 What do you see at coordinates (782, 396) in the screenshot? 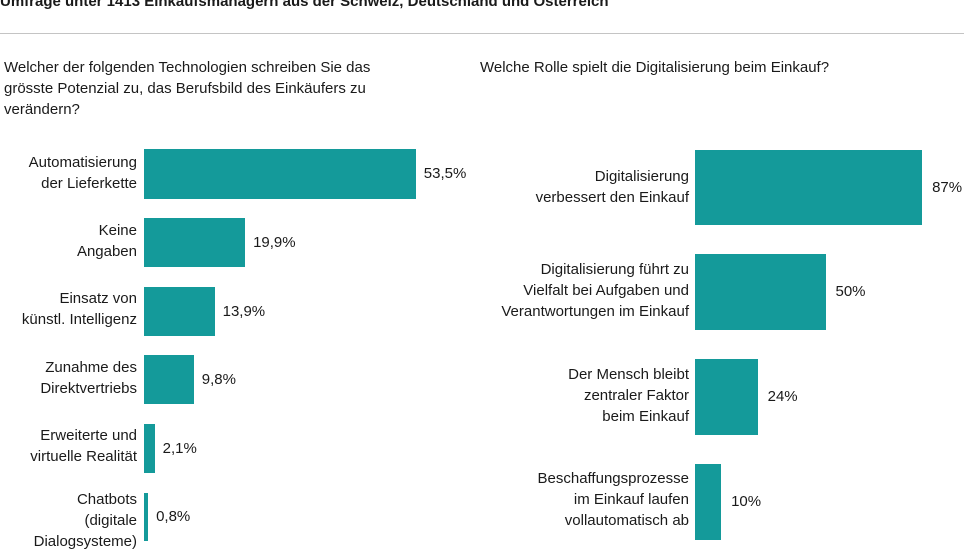
I see `value-label: 24%` at bounding box center [782, 396].